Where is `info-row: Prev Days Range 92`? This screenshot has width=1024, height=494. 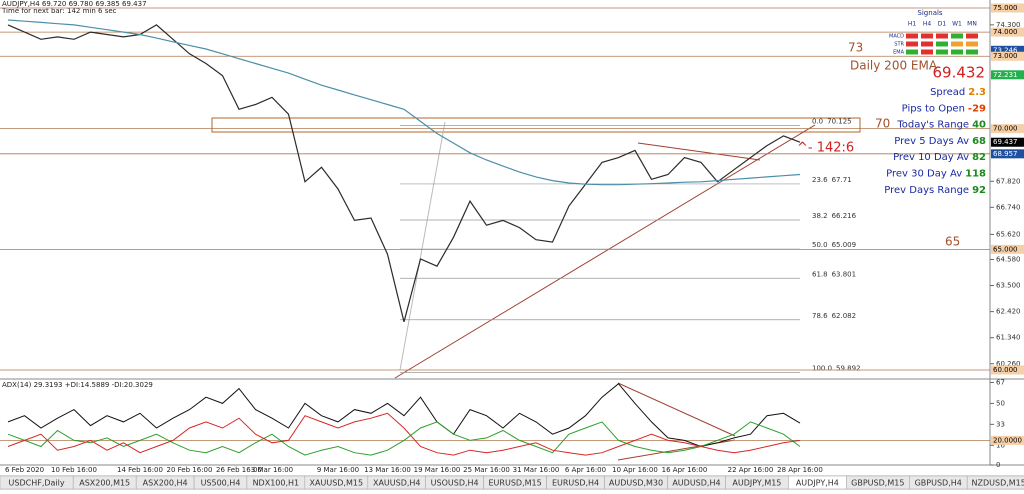 info-row: Prev Days Range 92 is located at coordinates (935, 190).